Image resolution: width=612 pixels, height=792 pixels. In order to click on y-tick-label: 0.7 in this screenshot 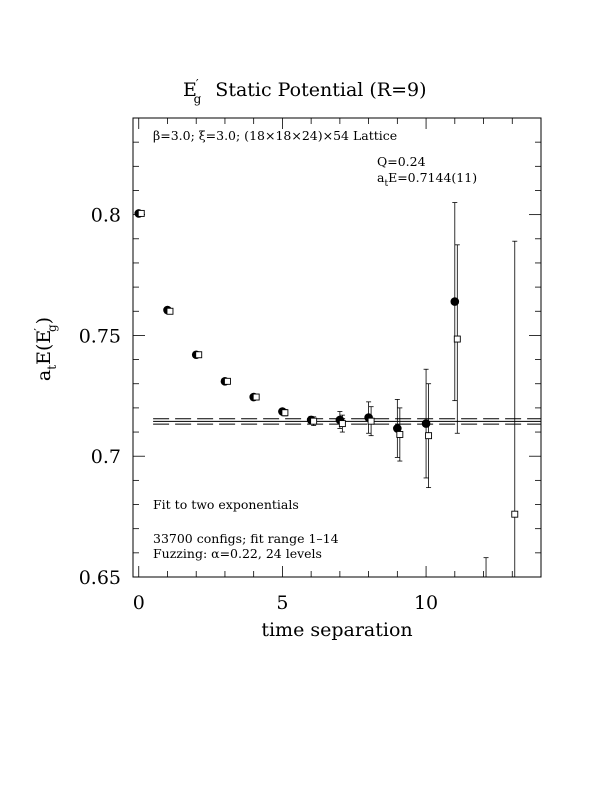, I will do `click(106, 457)`.